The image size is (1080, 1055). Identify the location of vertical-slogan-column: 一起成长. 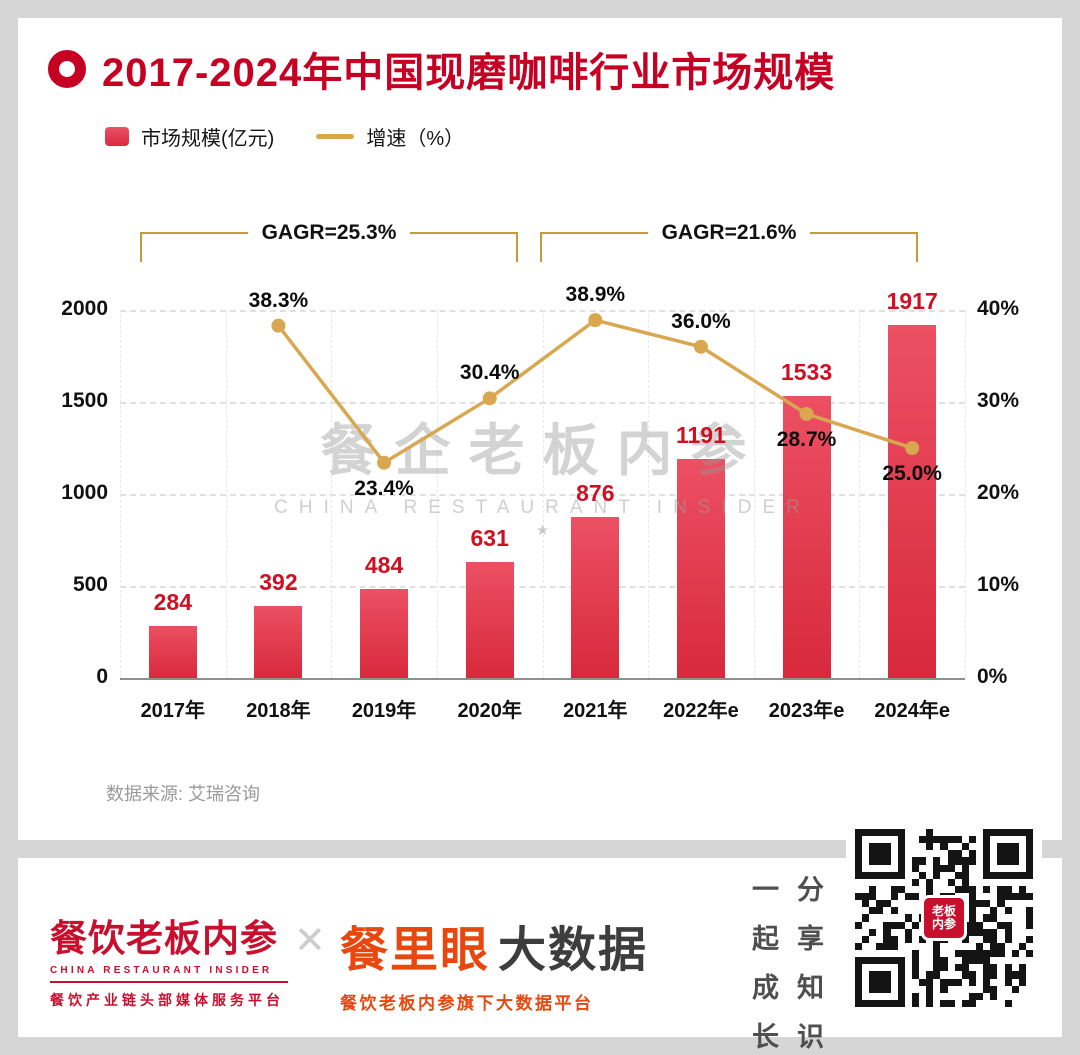
(765, 961).